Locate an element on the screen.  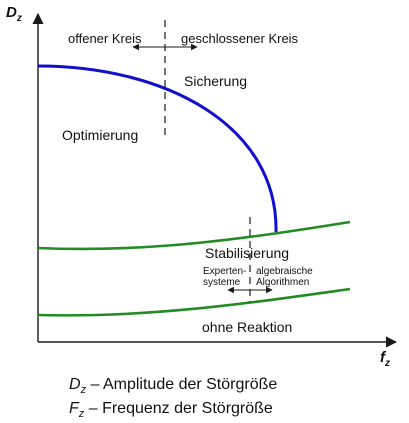
closed-loop-label: geschlossener Kreis is located at coordinates (240, 38).